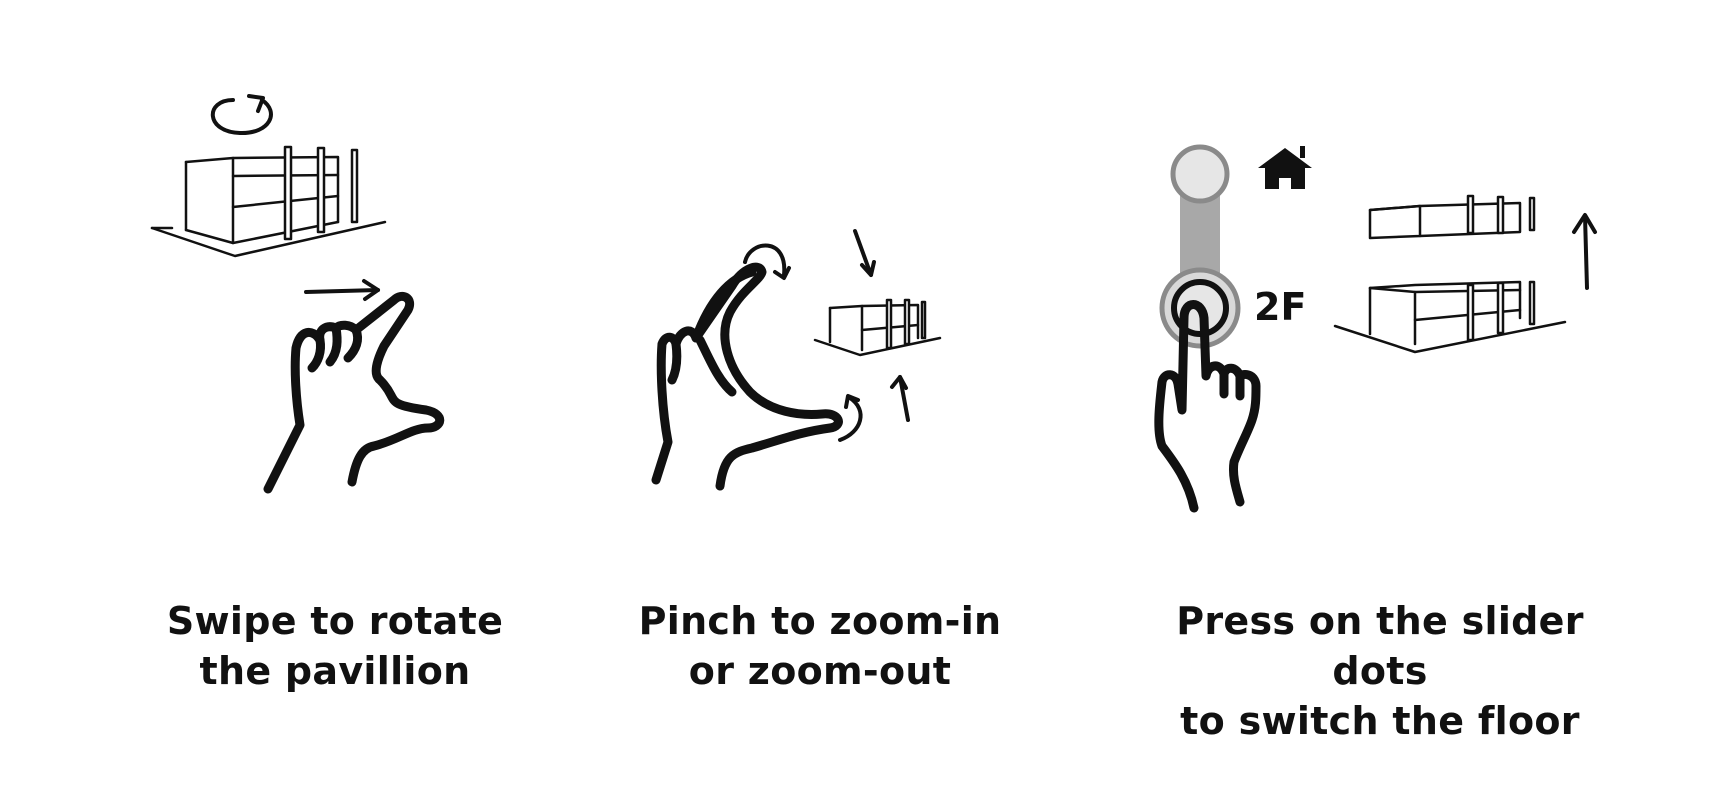 The height and width of the screenshot is (803, 1712). What do you see at coordinates (342, 290) in the screenshot?
I see `swipe-arrow-icon` at bounding box center [342, 290].